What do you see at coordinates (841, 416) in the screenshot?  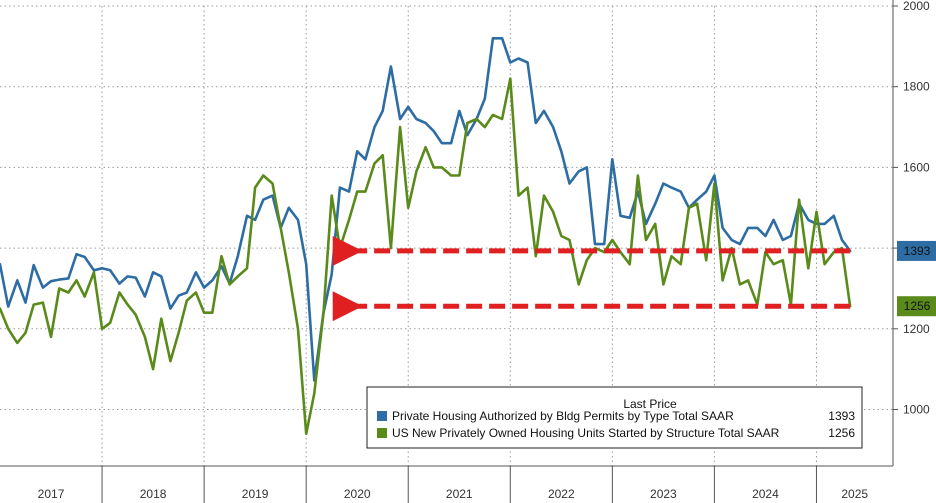 I see `legend-series-value: 1393` at bounding box center [841, 416].